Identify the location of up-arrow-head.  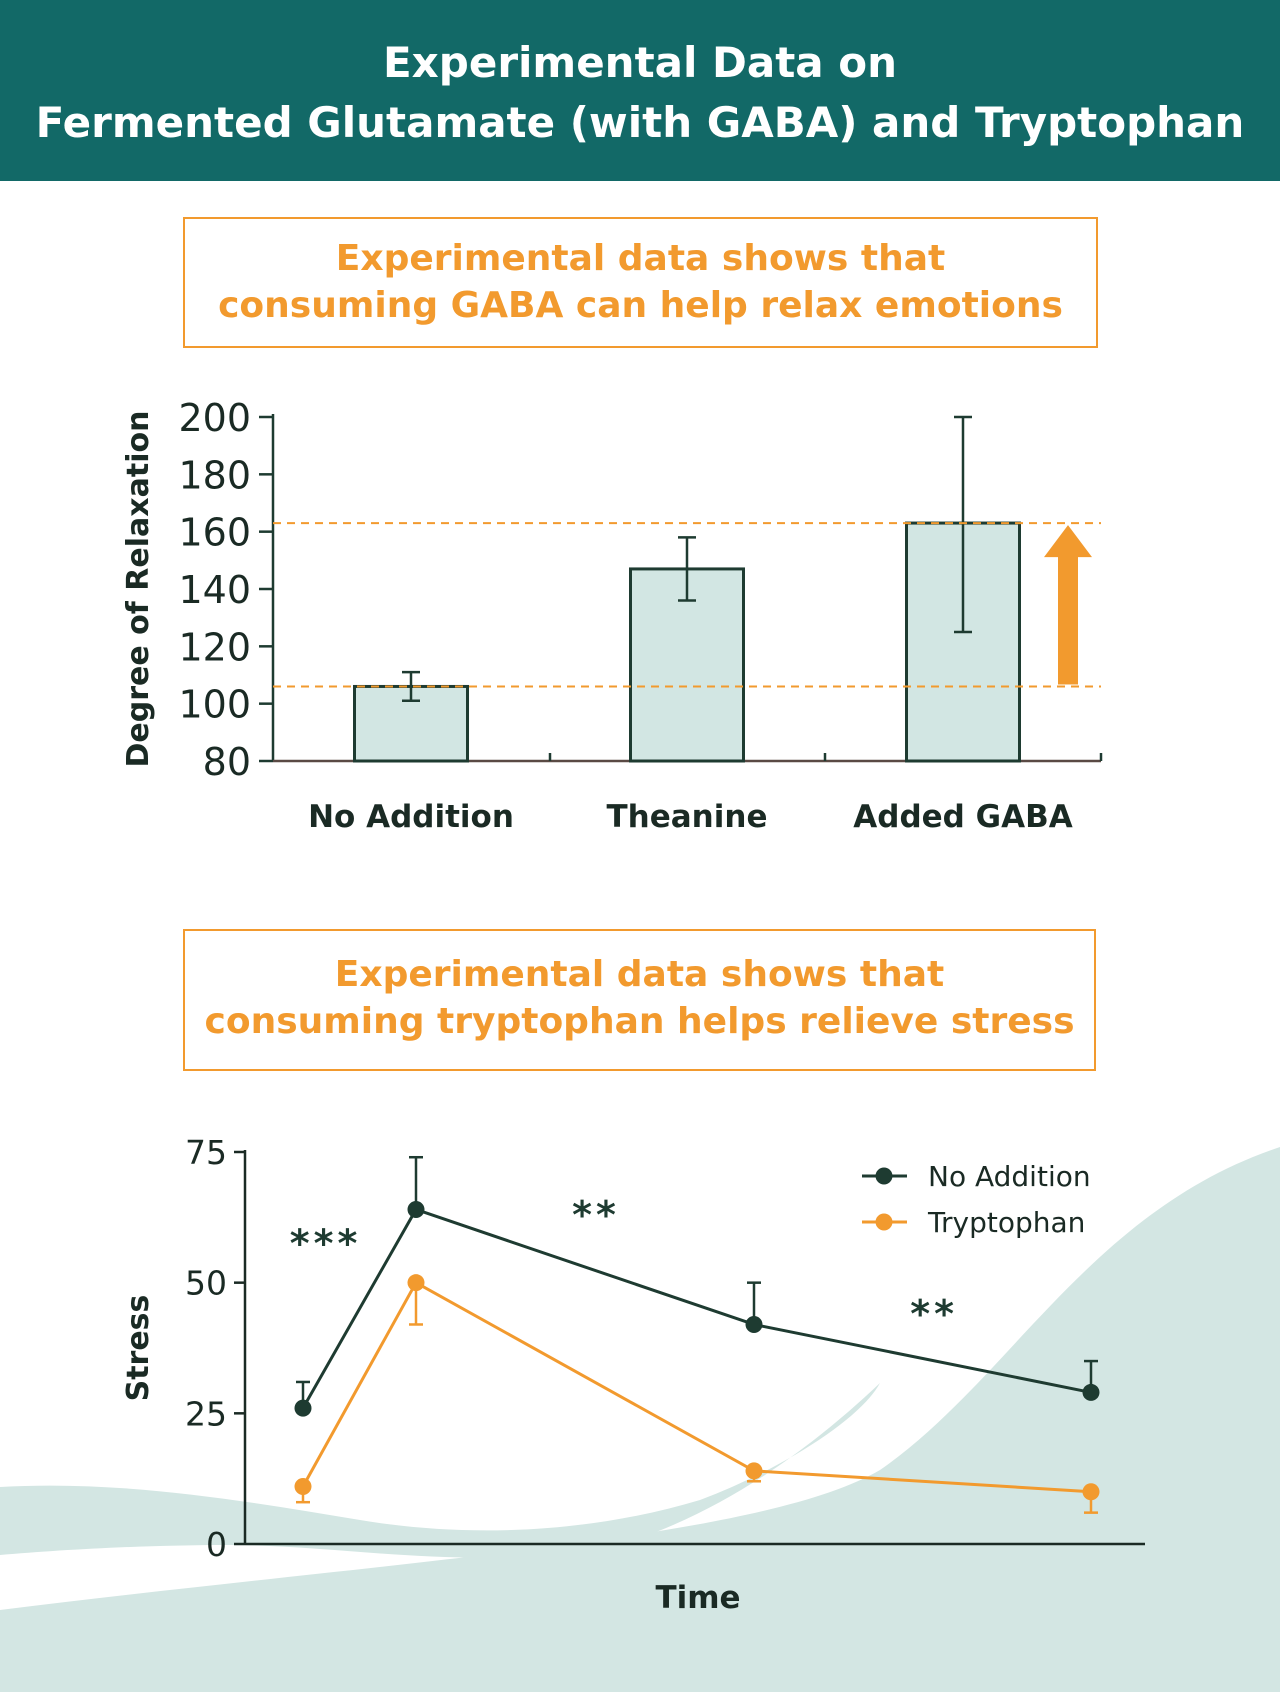
(1068, 541).